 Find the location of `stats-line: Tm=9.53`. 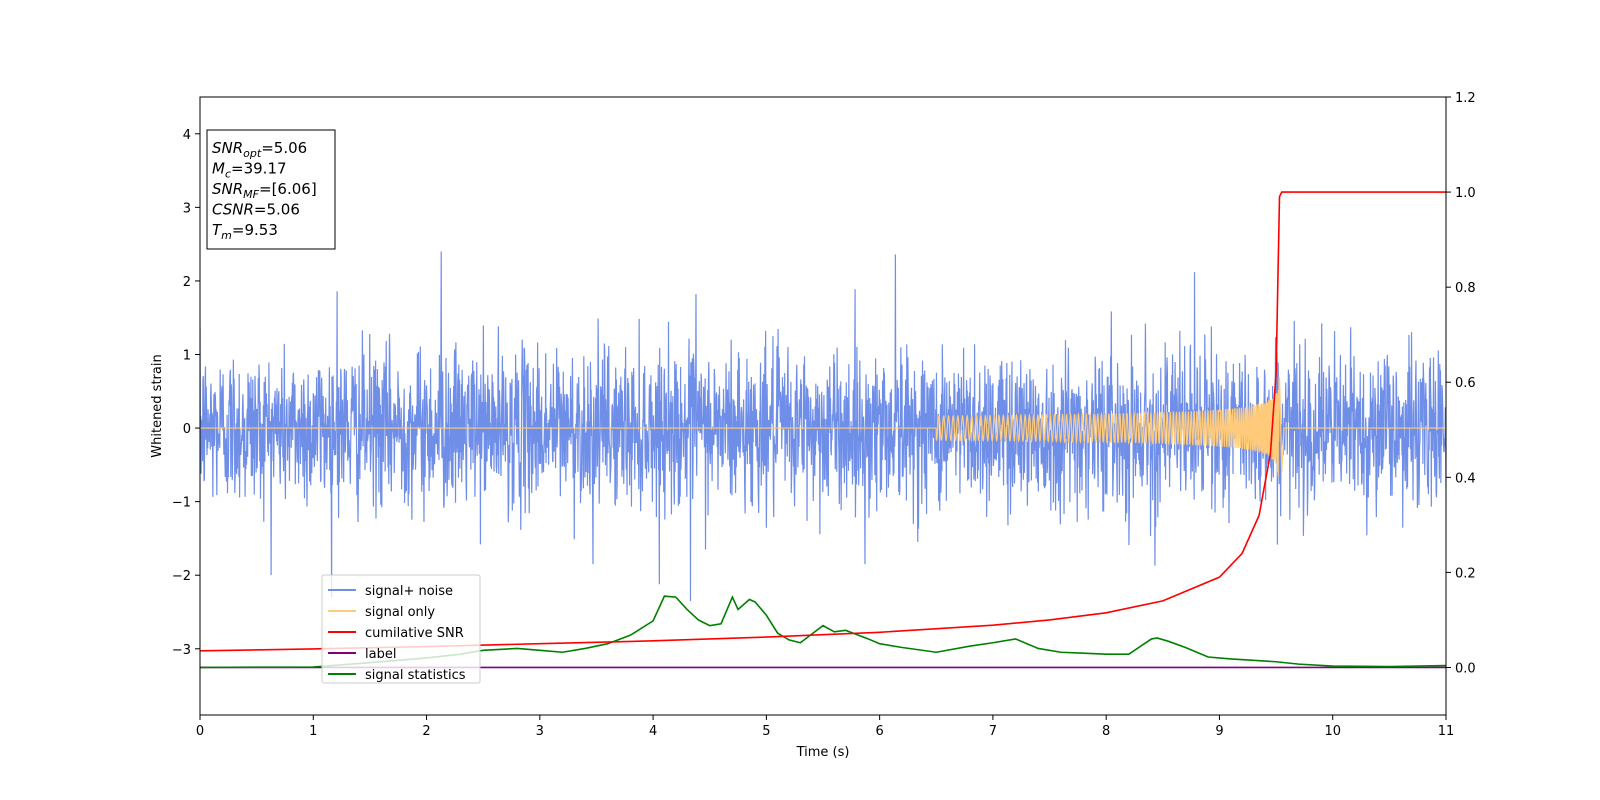

stats-line: Tm=9.53 is located at coordinates (245, 231).